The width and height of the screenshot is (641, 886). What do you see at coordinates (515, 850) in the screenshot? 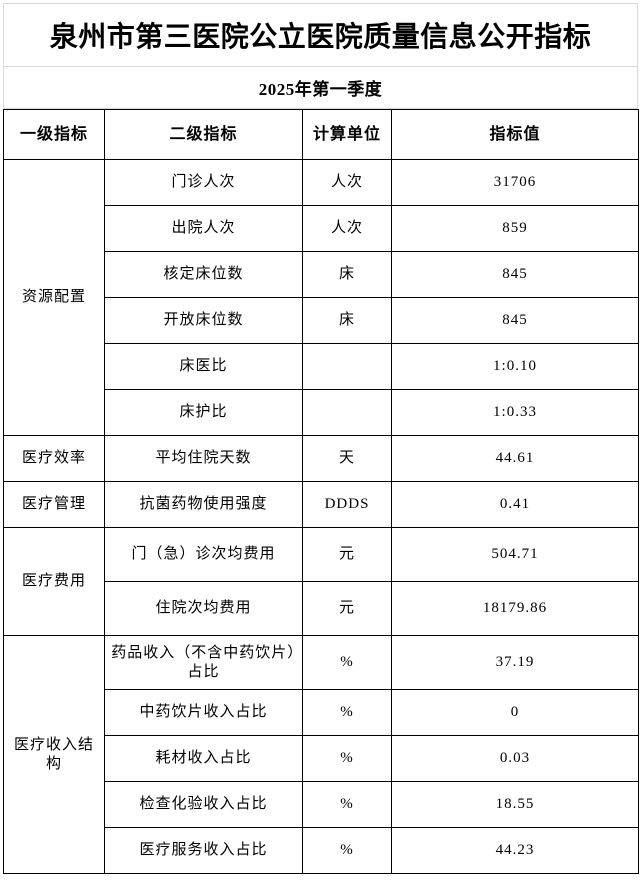
I see `indicator-value: 44.23` at bounding box center [515, 850].